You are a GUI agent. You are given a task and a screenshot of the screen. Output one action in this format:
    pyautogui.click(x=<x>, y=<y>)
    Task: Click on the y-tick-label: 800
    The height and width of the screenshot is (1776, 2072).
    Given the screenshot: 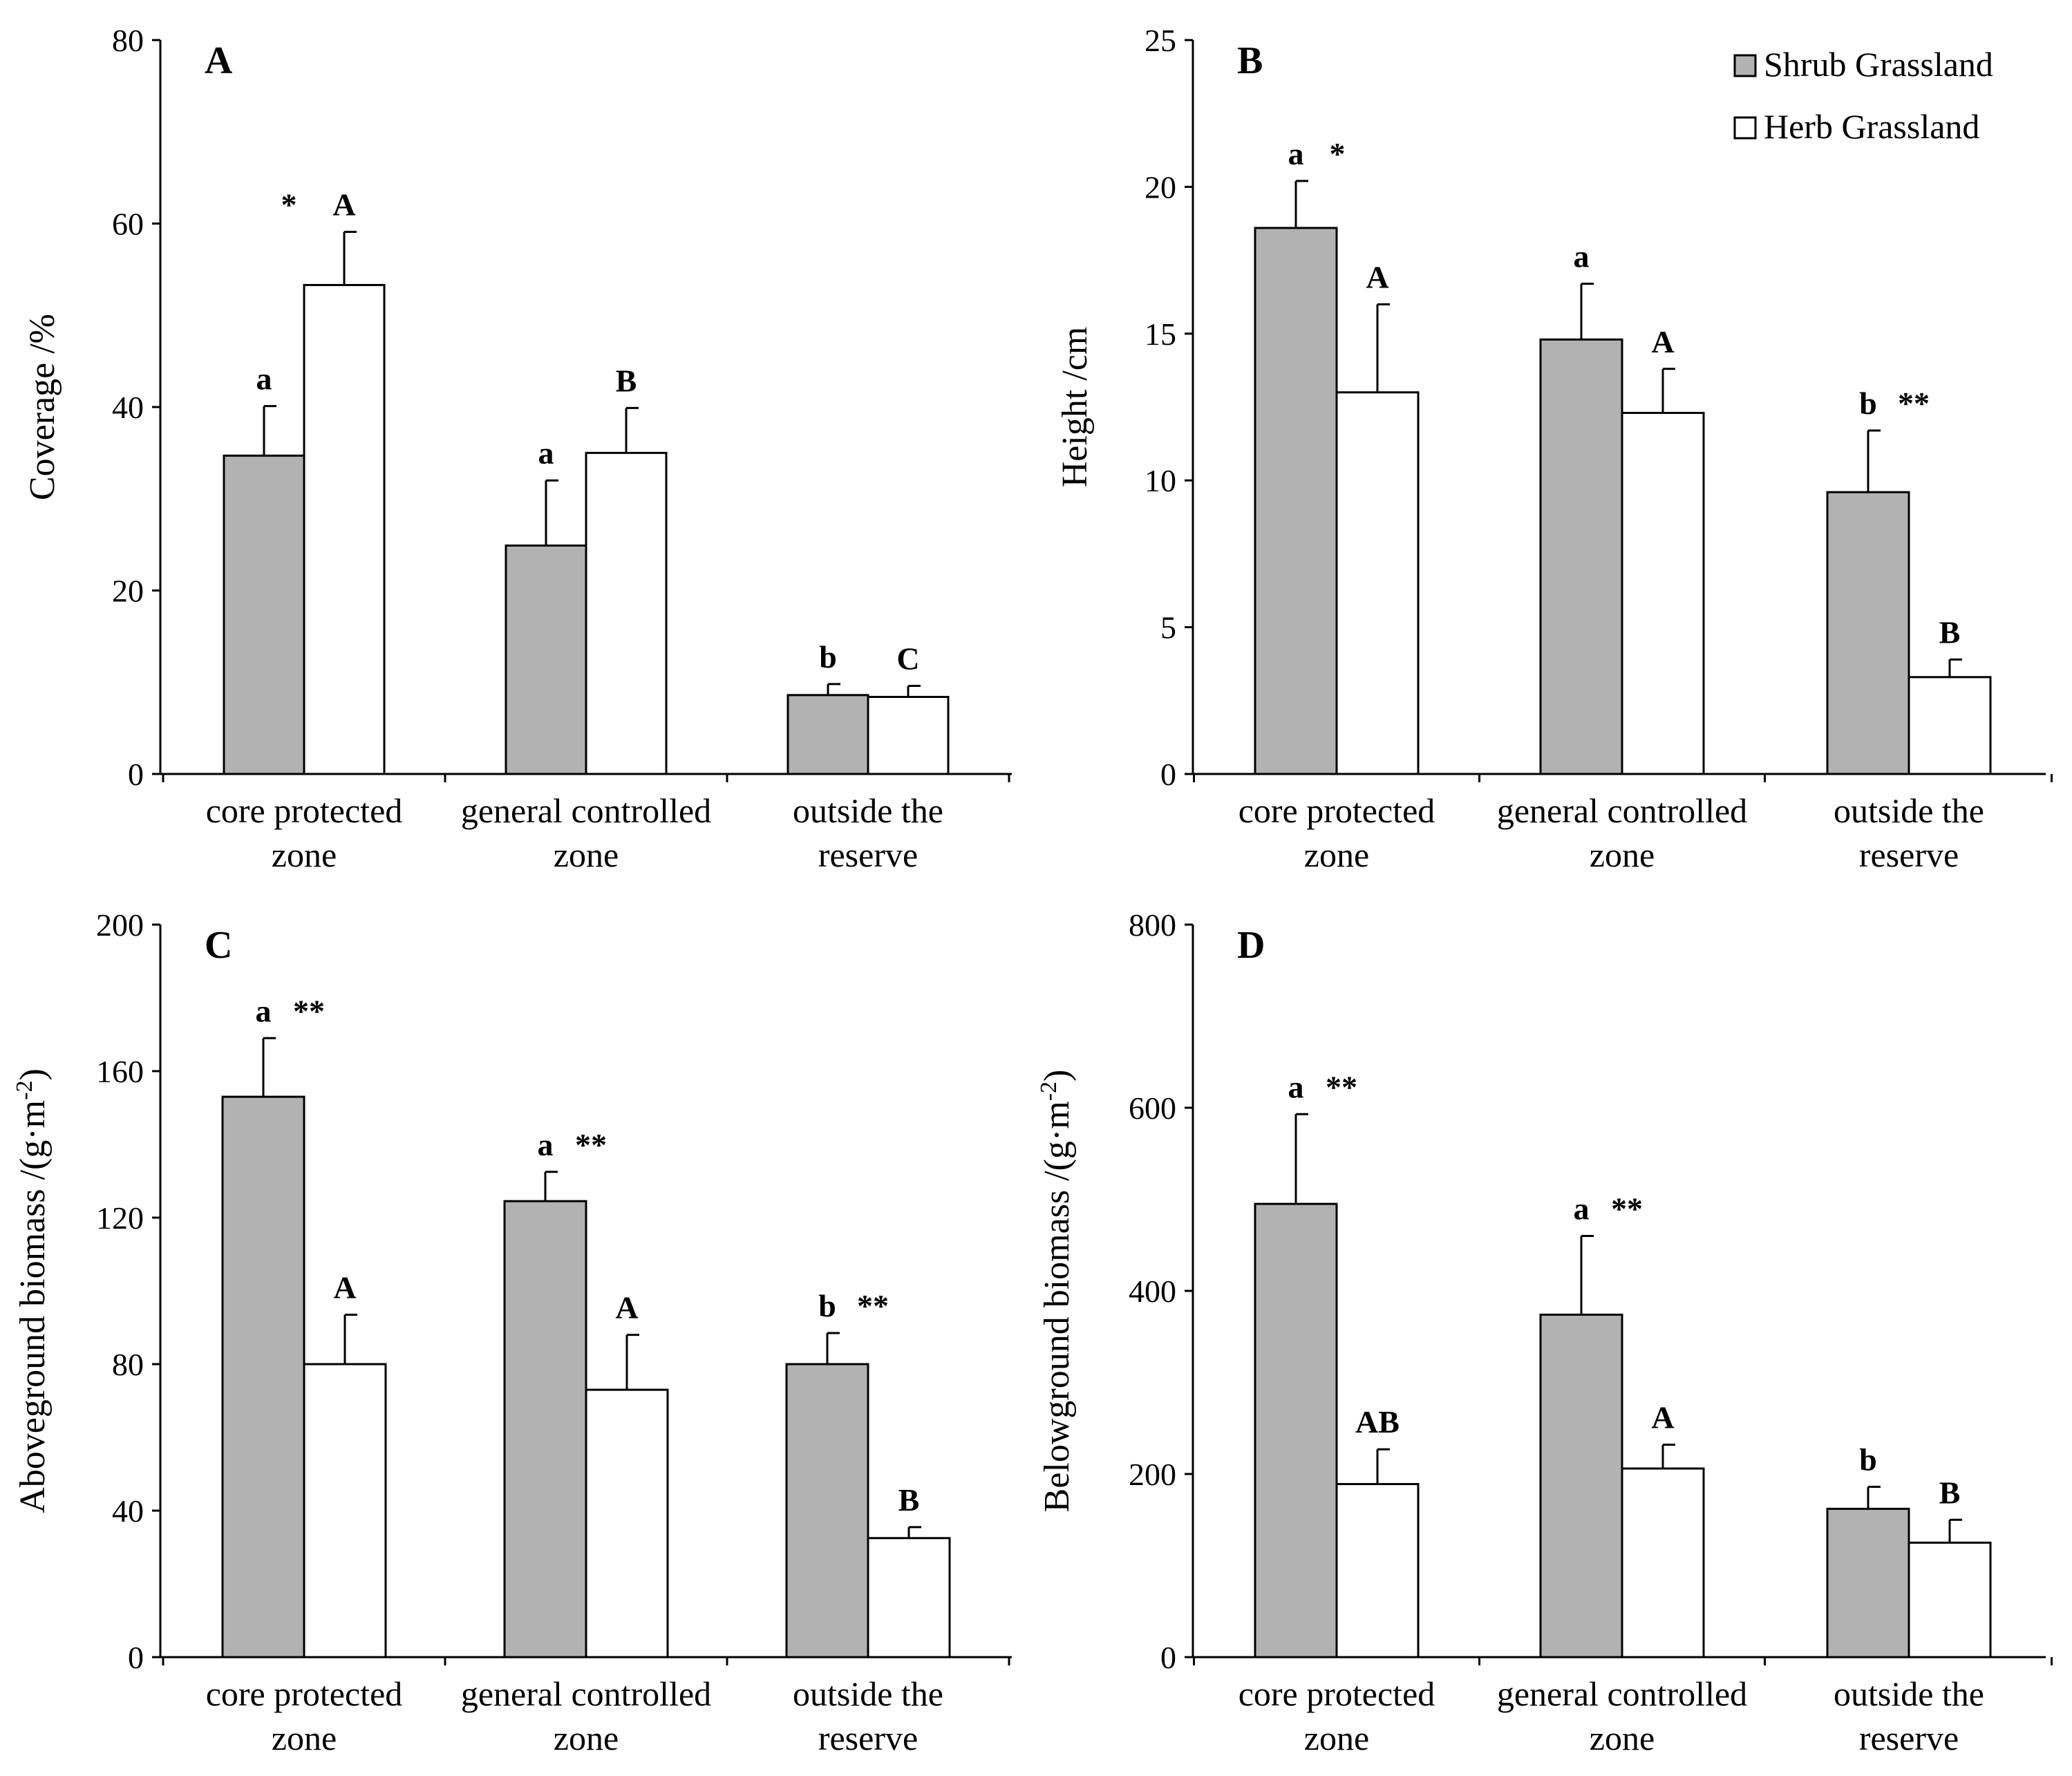 What is the action you would take?
    pyautogui.click(x=1152, y=925)
    